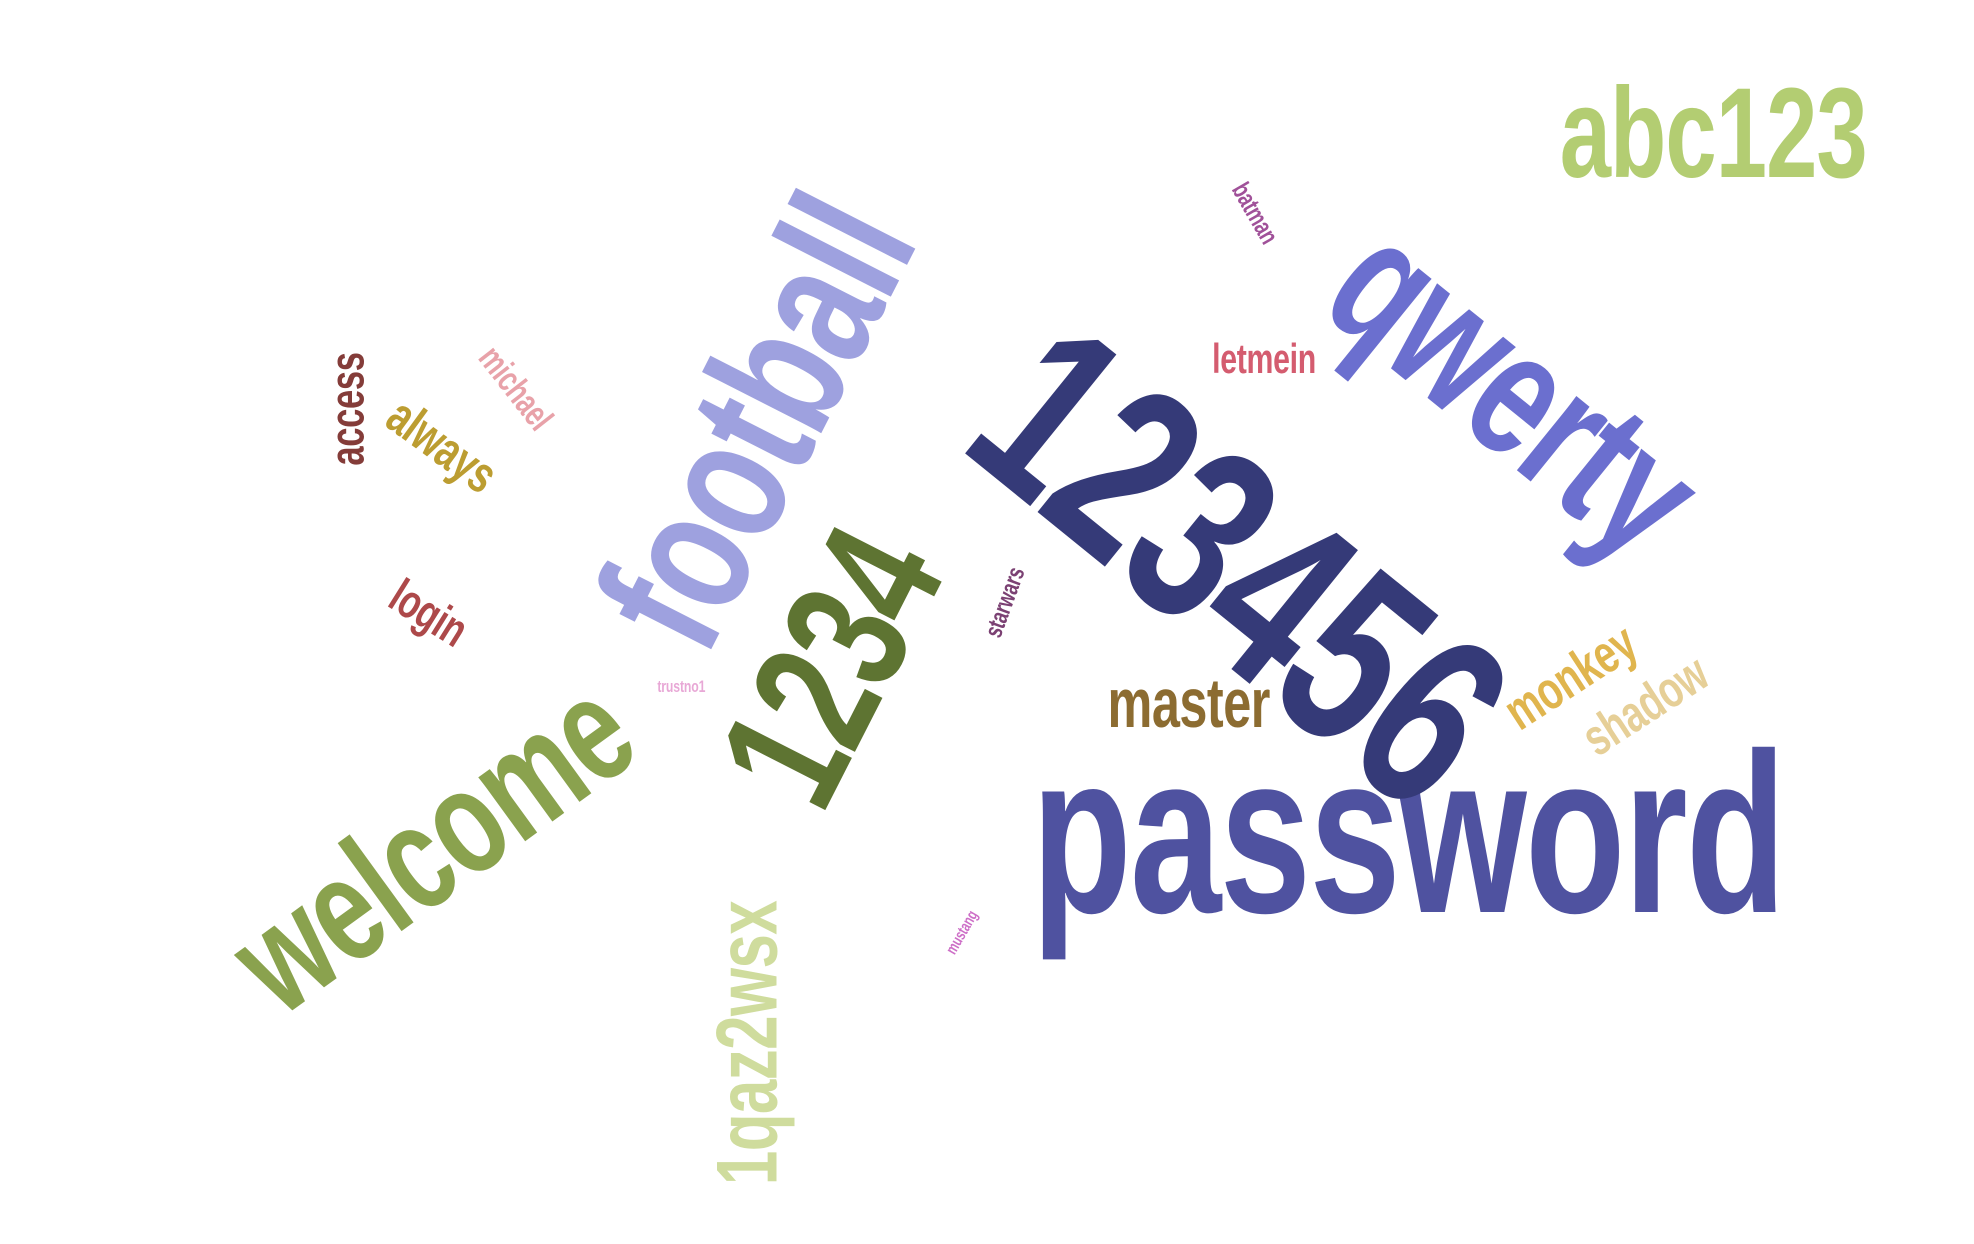 The image size is (1974, 1244). I want to click on word-text: starwars, so click(1005, 602).